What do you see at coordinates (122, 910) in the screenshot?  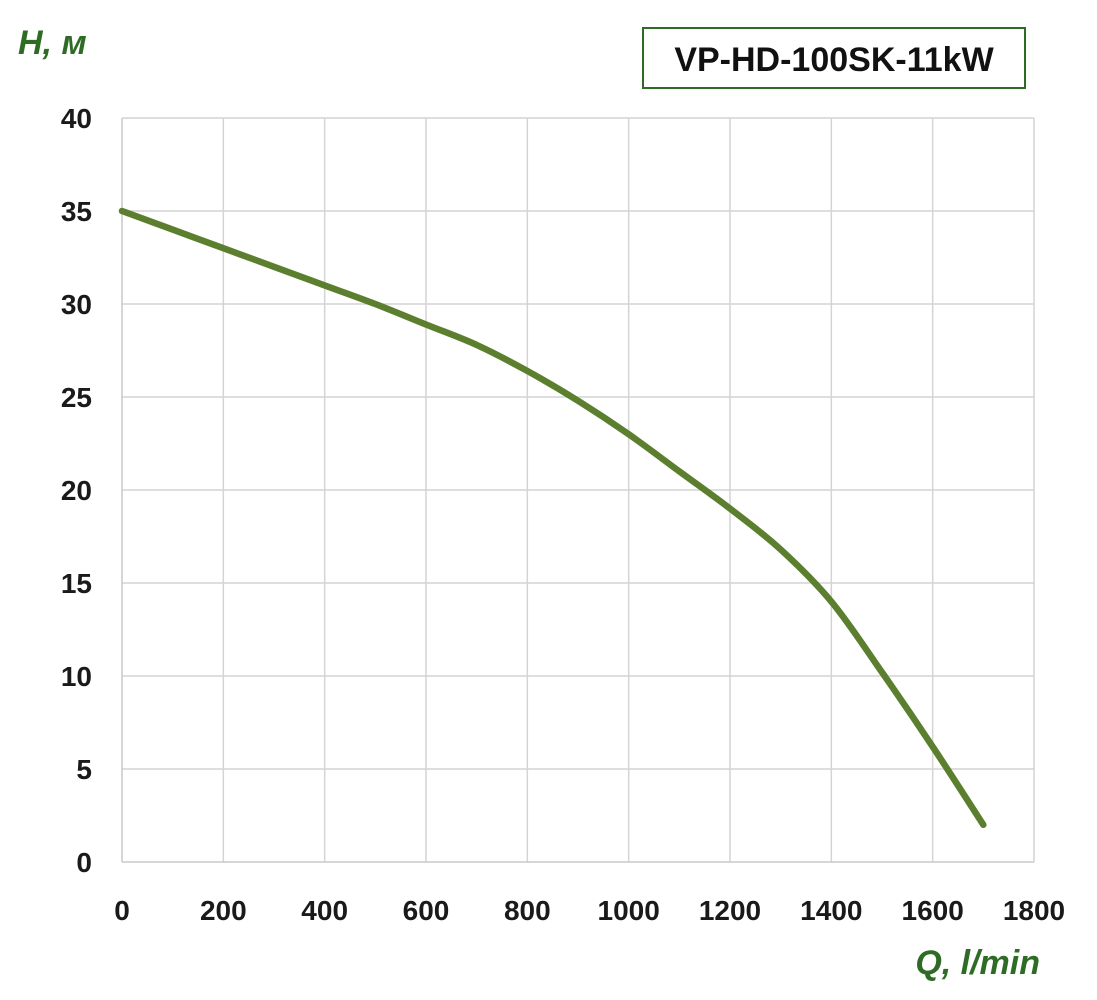 I see `x-tick-label: 0` at bounding box center [122, 910].